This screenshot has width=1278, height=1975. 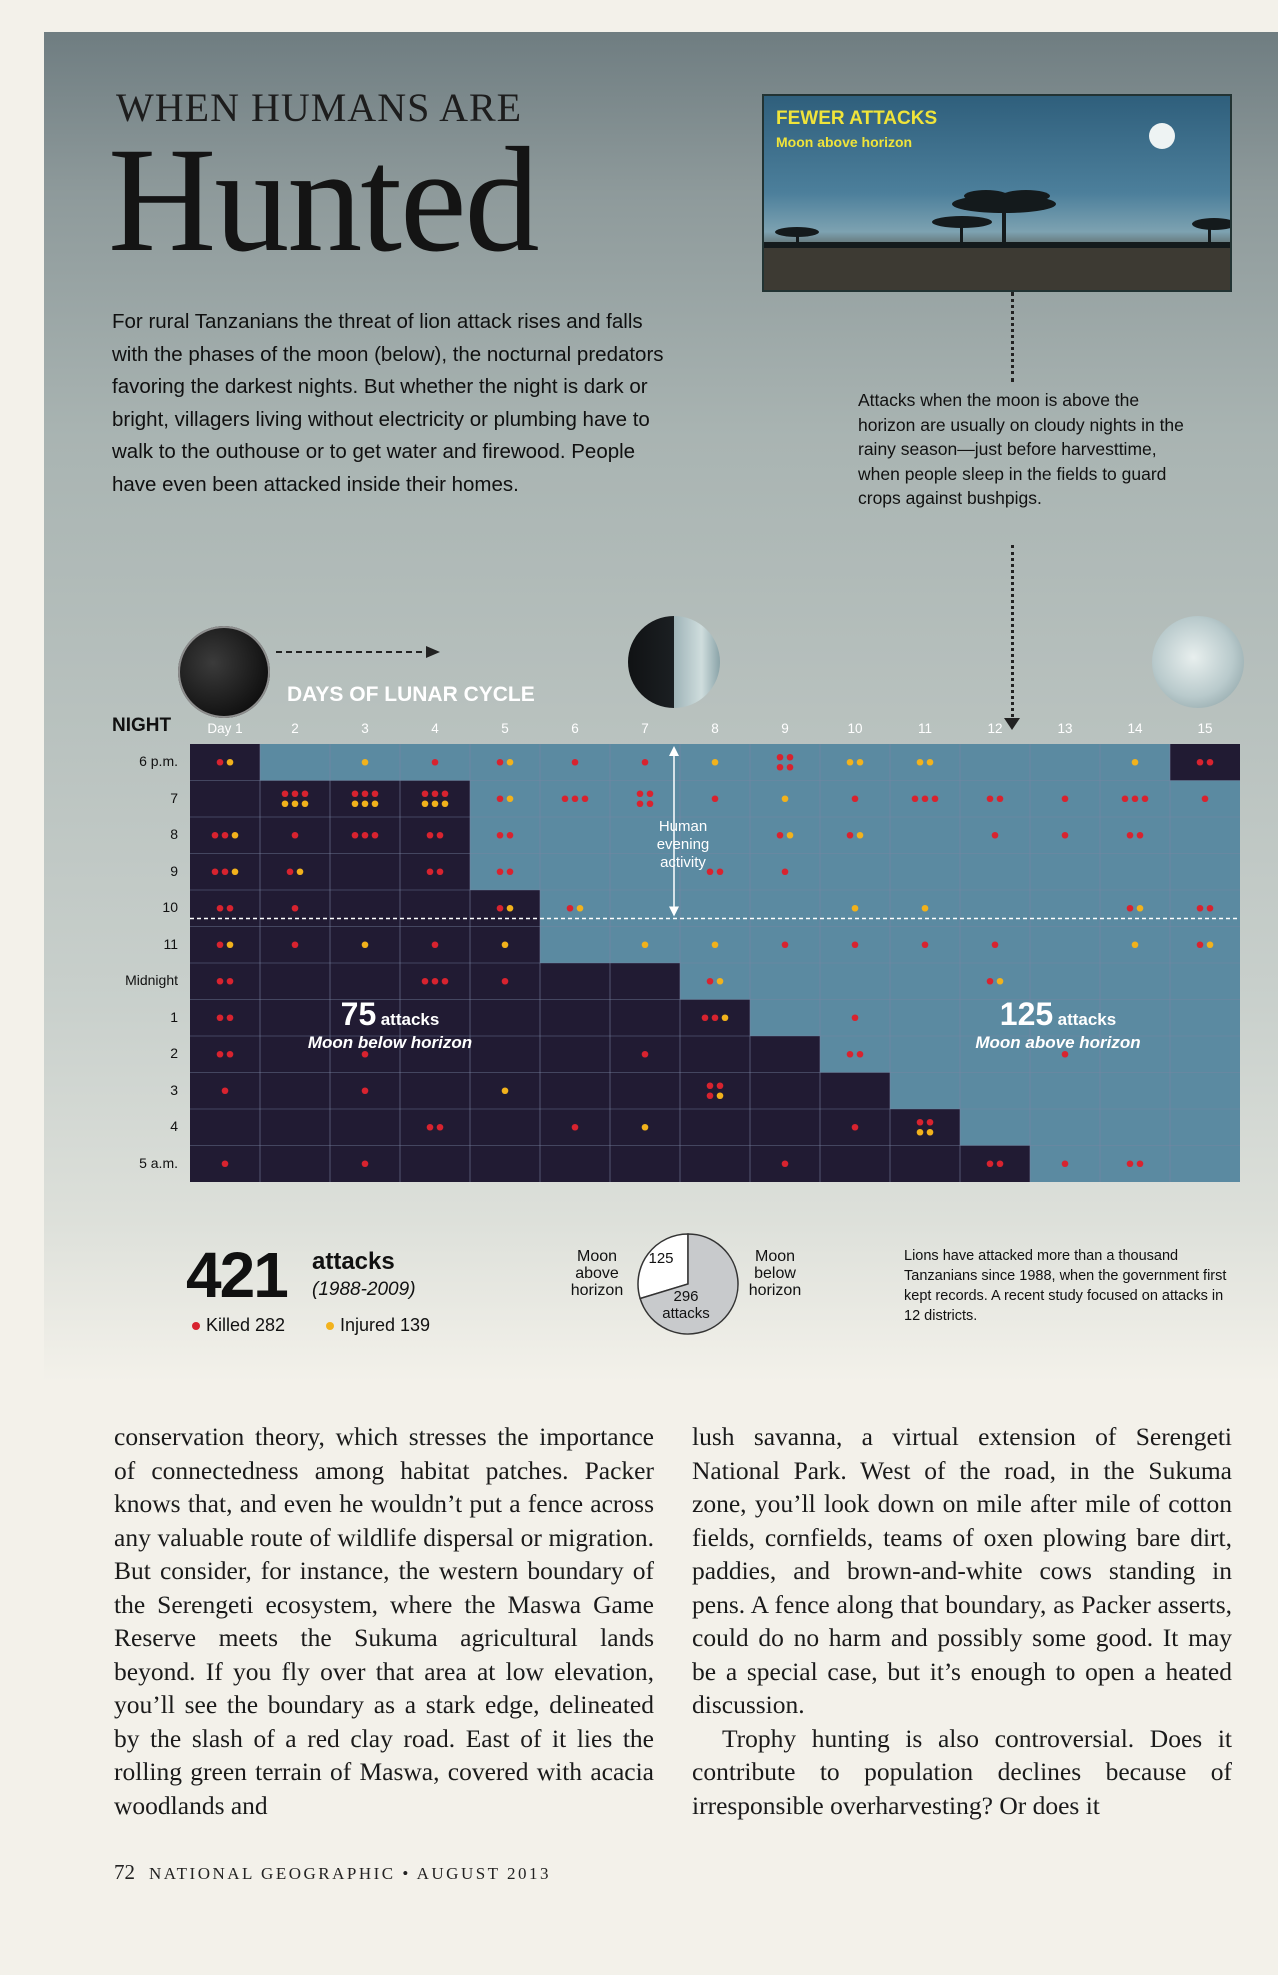 I want to click on day-label: 10, so click(x=855, y=728).